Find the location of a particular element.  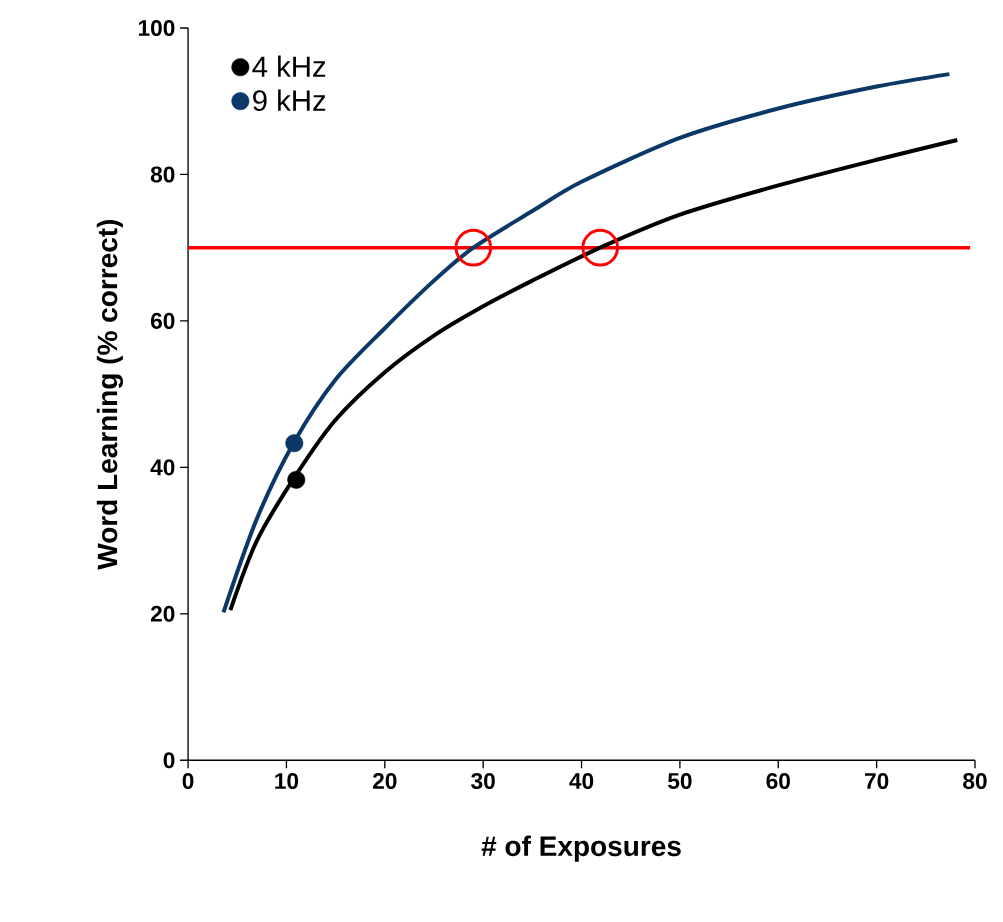

x-tick-label: 60 is located at coordinates (778, 781).